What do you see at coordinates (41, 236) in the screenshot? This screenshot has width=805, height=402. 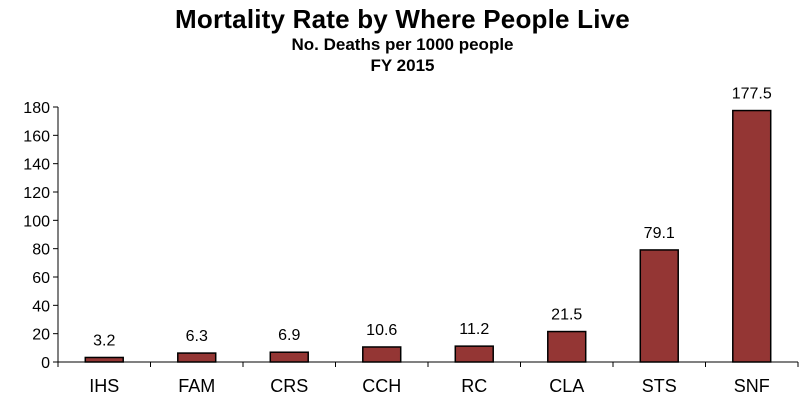 I see `y-axis: 0 20 40 60 80 100 120 140 160 180` at bounding box center [41, 236].